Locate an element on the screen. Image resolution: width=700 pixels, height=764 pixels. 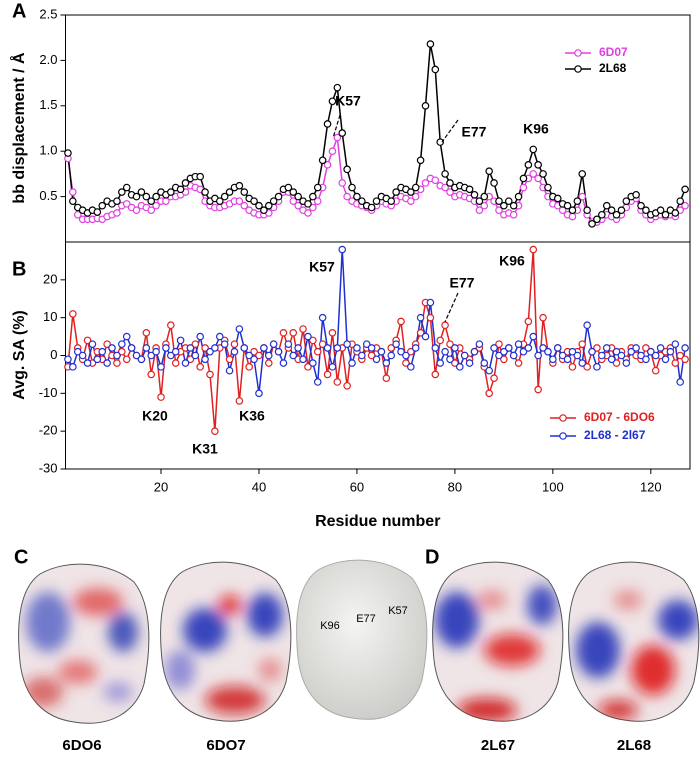
surface-2l67 is located at coordinates (498, 641).